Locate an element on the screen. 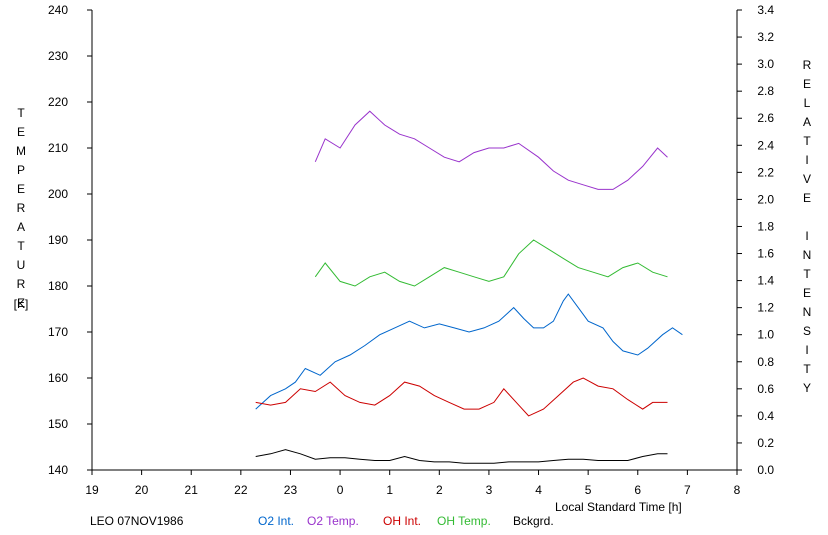 This screenshot has width=828, height=535. x-tick-label: 8 is located at coordinates (737, 490).